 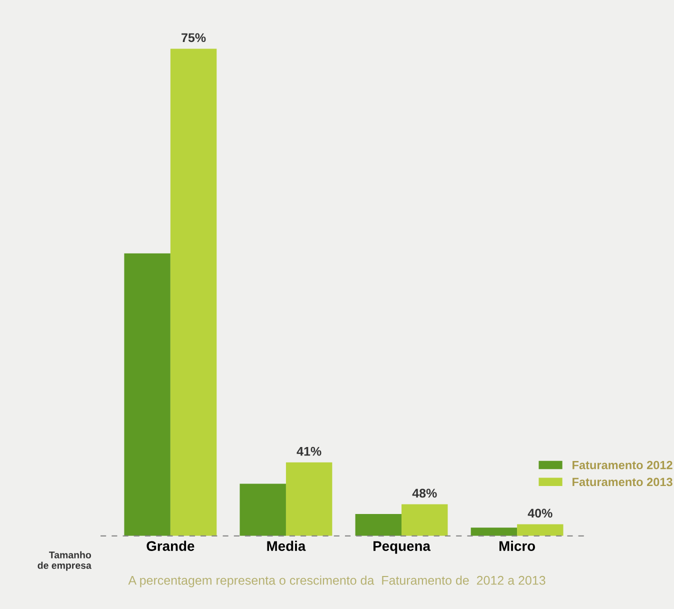 I want to click on x-tick-label: Media, so click(x=286, y=545).